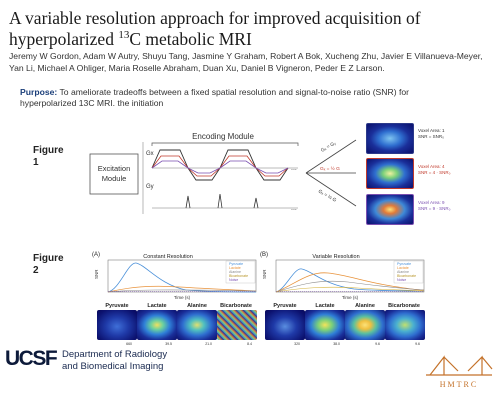 The width and height of the screenshot is (500, 400). I want to click on panel-a-legend-2: Lactate, so click(235, 268).